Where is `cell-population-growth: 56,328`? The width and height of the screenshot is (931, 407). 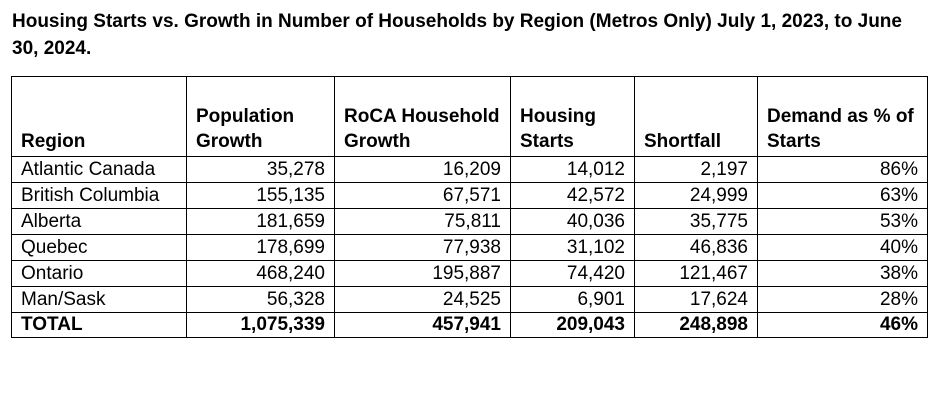 cell-population-growth: 56,328 is located at coordinates (260, 299).